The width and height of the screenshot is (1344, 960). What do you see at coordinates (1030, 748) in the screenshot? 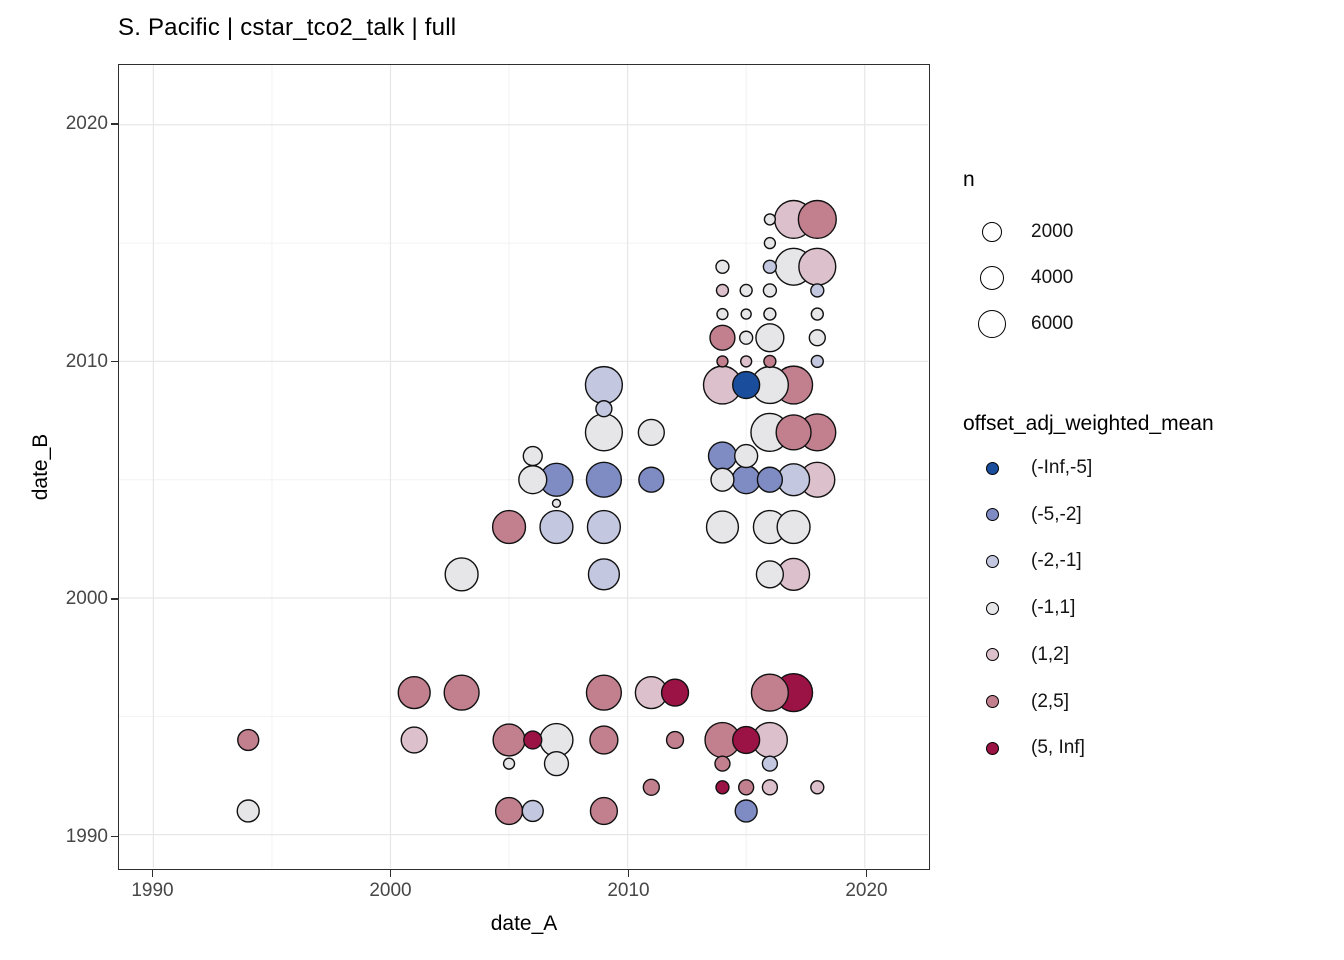
I see `color-legend-row: (5, Inf]` at bounding box center [1030, 748].